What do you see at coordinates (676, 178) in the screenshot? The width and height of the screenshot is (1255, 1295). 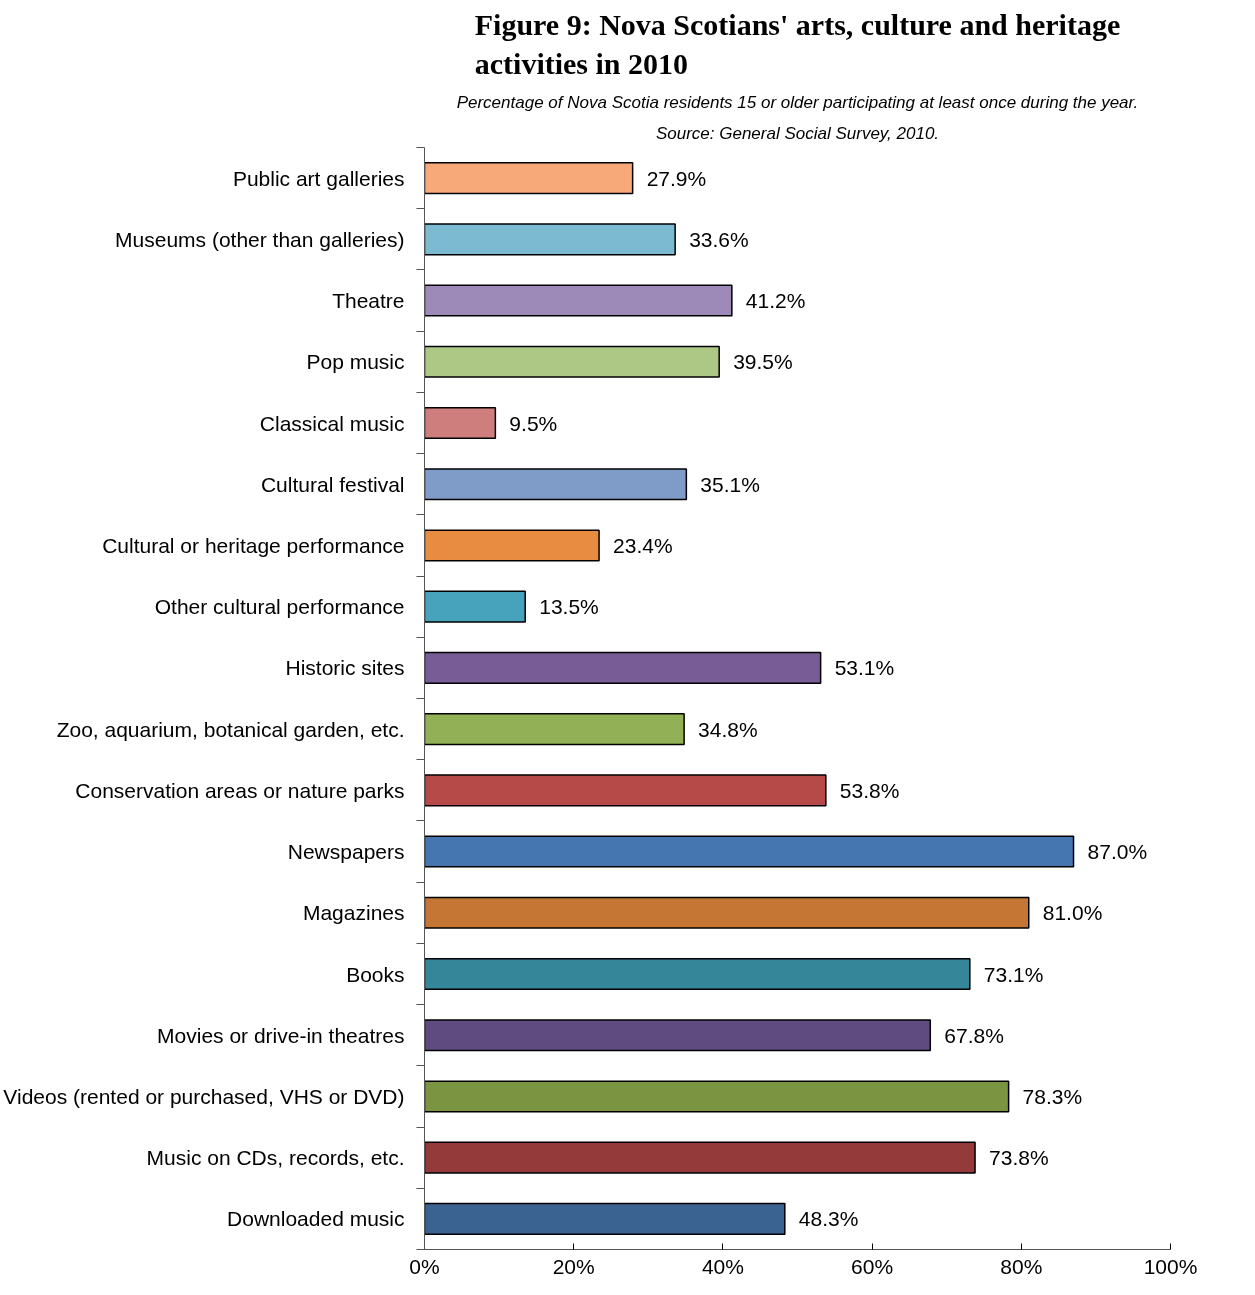 I see `data-label: 27.9%` at bounding box center [676, 178].